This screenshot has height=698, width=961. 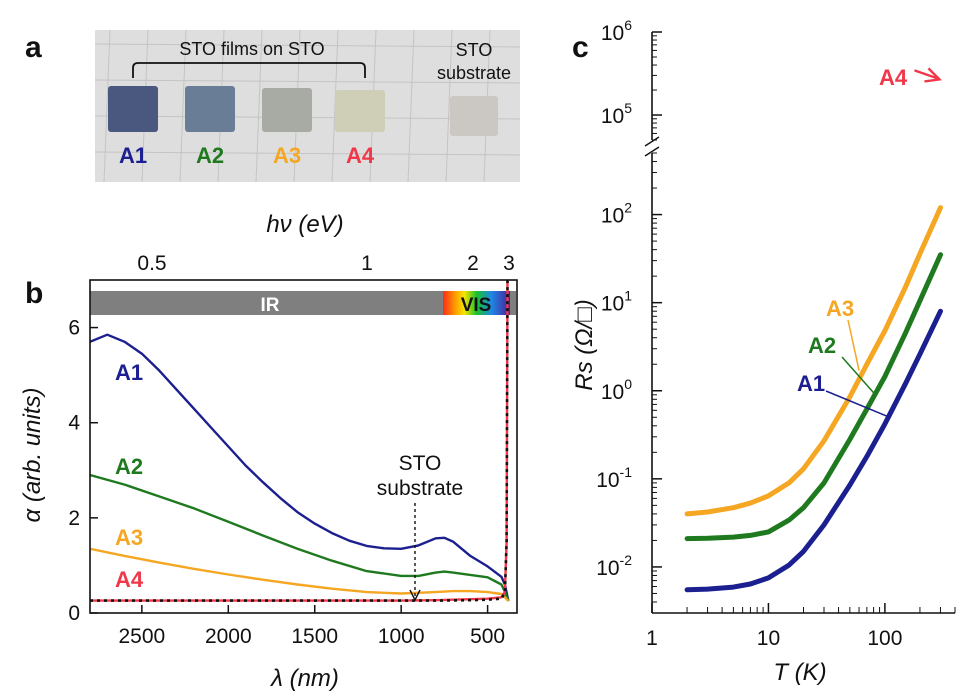 I want to click on top-tick-0: 0.5, so click(x=151, y=263).